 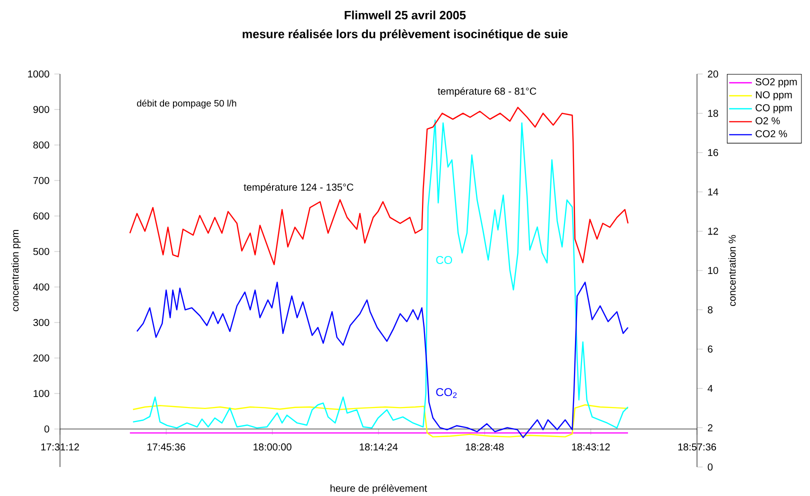 I want to click on y-tick-label: 300, so click(x=41, y=322).